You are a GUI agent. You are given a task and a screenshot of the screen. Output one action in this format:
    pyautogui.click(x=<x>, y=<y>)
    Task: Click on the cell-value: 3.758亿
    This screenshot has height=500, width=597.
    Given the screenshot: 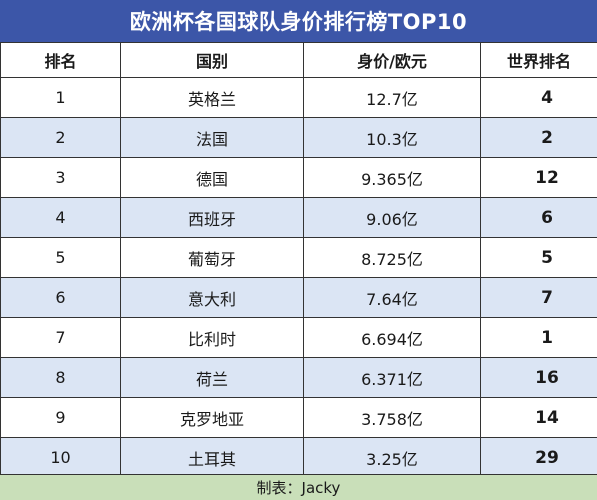 What is the action you would take?
    pyautogui.click(x=392, y=417)
    